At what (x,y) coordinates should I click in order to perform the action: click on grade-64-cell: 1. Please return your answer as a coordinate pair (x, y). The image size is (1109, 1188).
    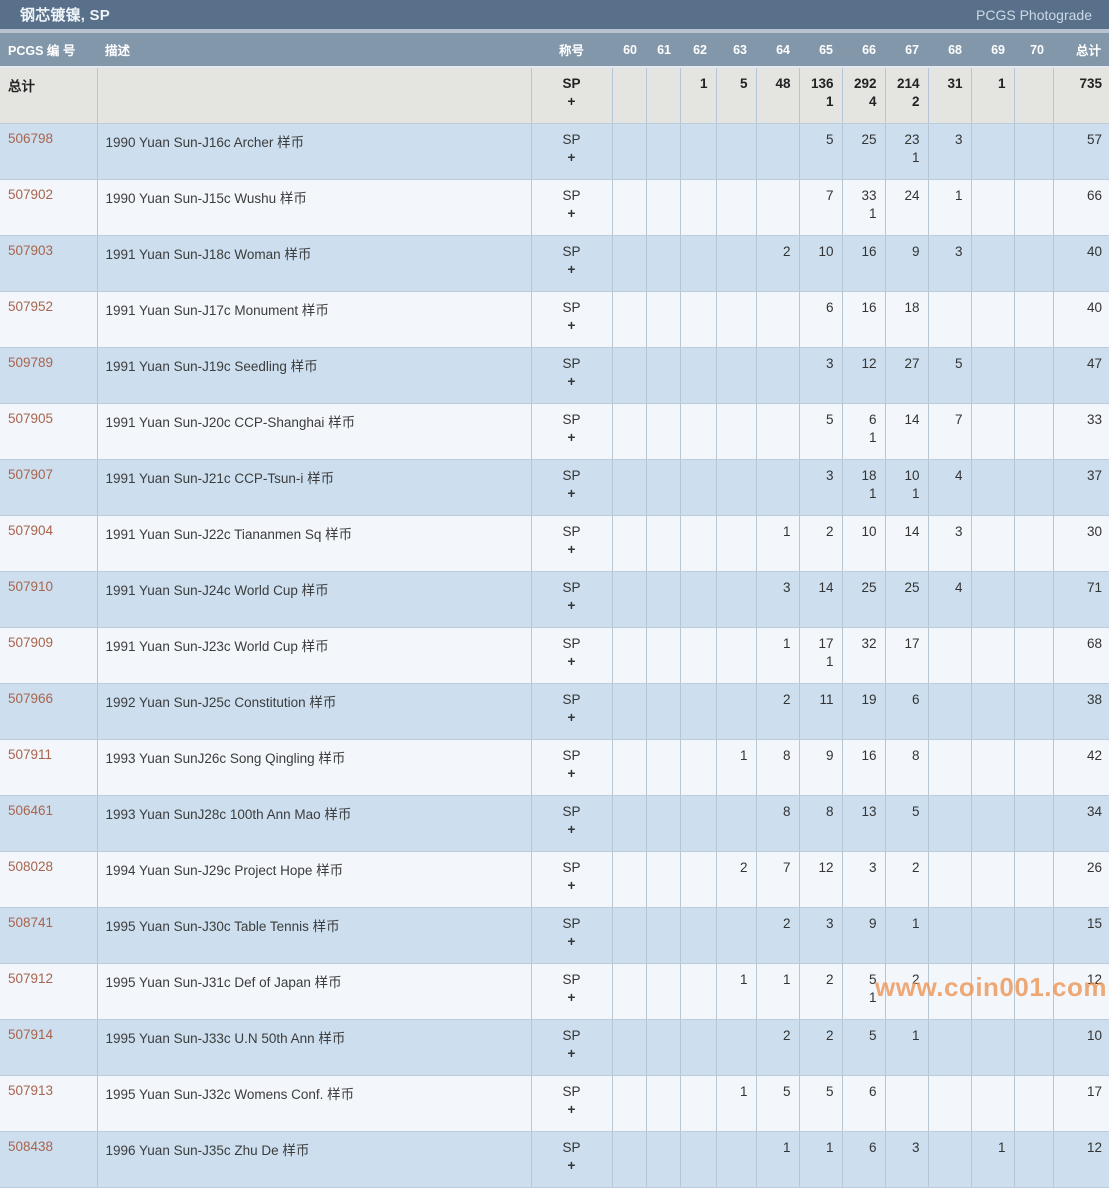
    Looking at the image, I should click on (778, 655).